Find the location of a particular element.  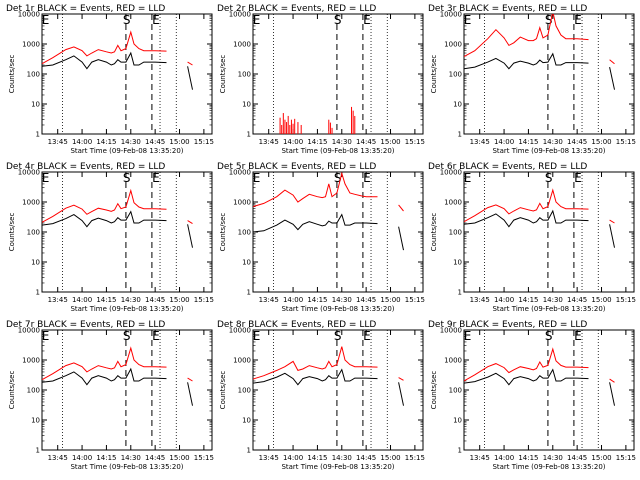

panel-title: Det 7r BLACK = Events, RED = LLD is located at coordinates (85, 325).